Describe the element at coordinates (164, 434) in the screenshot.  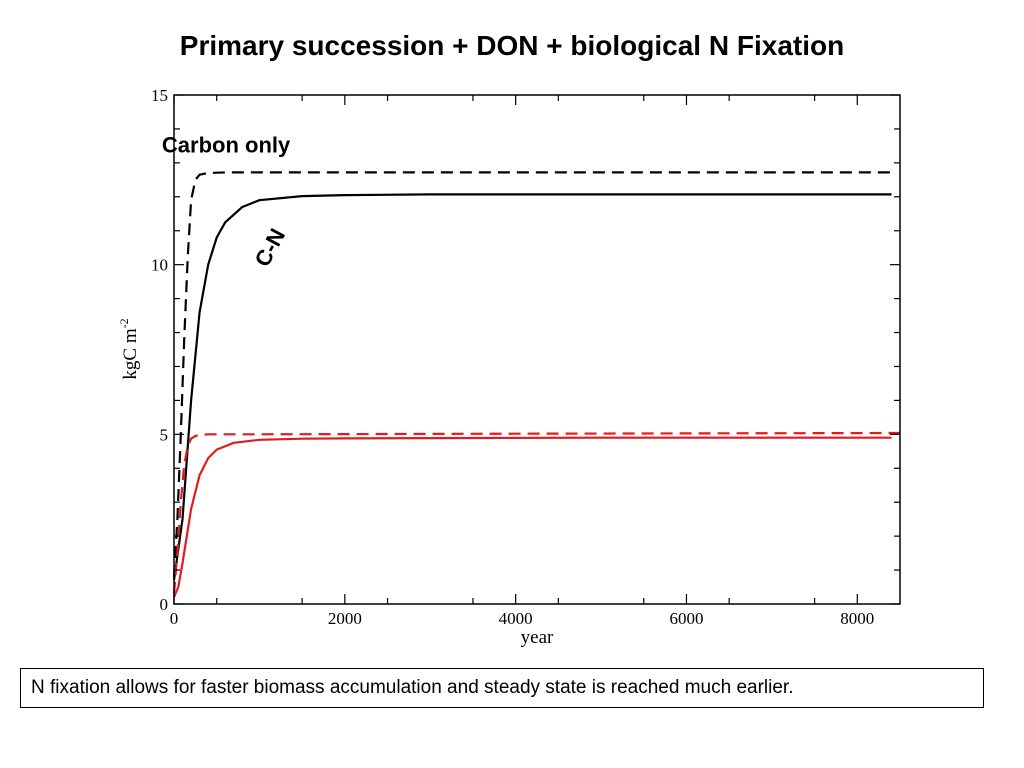
I see `y-tick-label-1: 5` at that location.